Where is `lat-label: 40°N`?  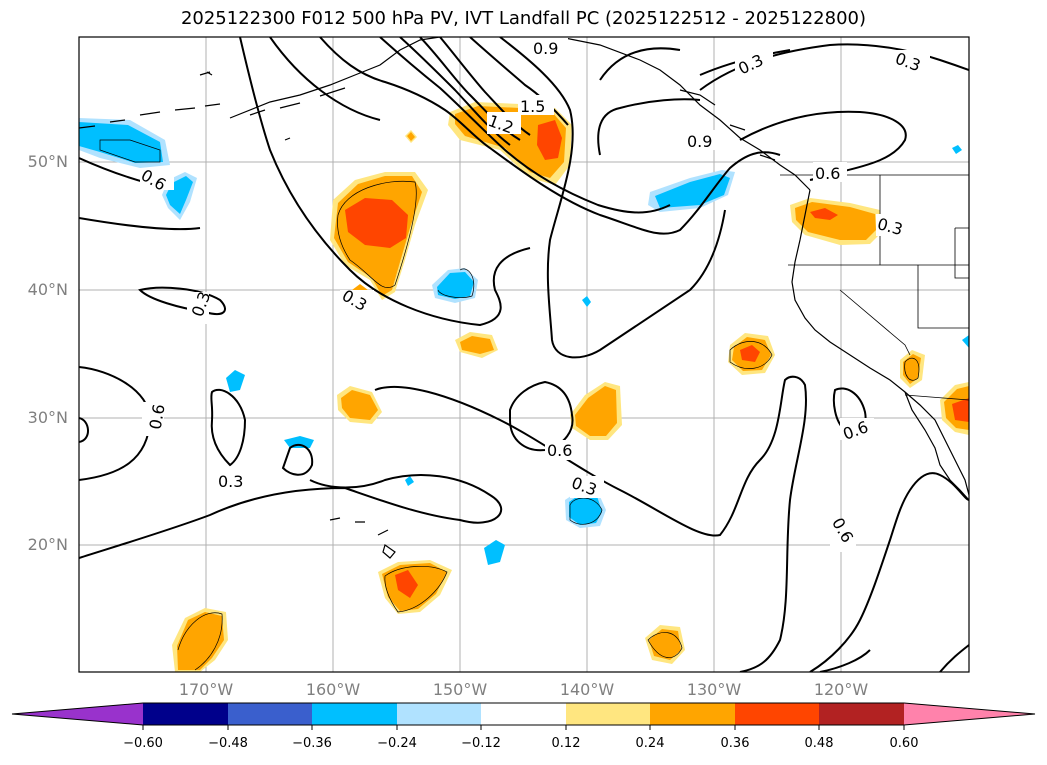 lat-label: 40°N is located at coordinates (47, 289).